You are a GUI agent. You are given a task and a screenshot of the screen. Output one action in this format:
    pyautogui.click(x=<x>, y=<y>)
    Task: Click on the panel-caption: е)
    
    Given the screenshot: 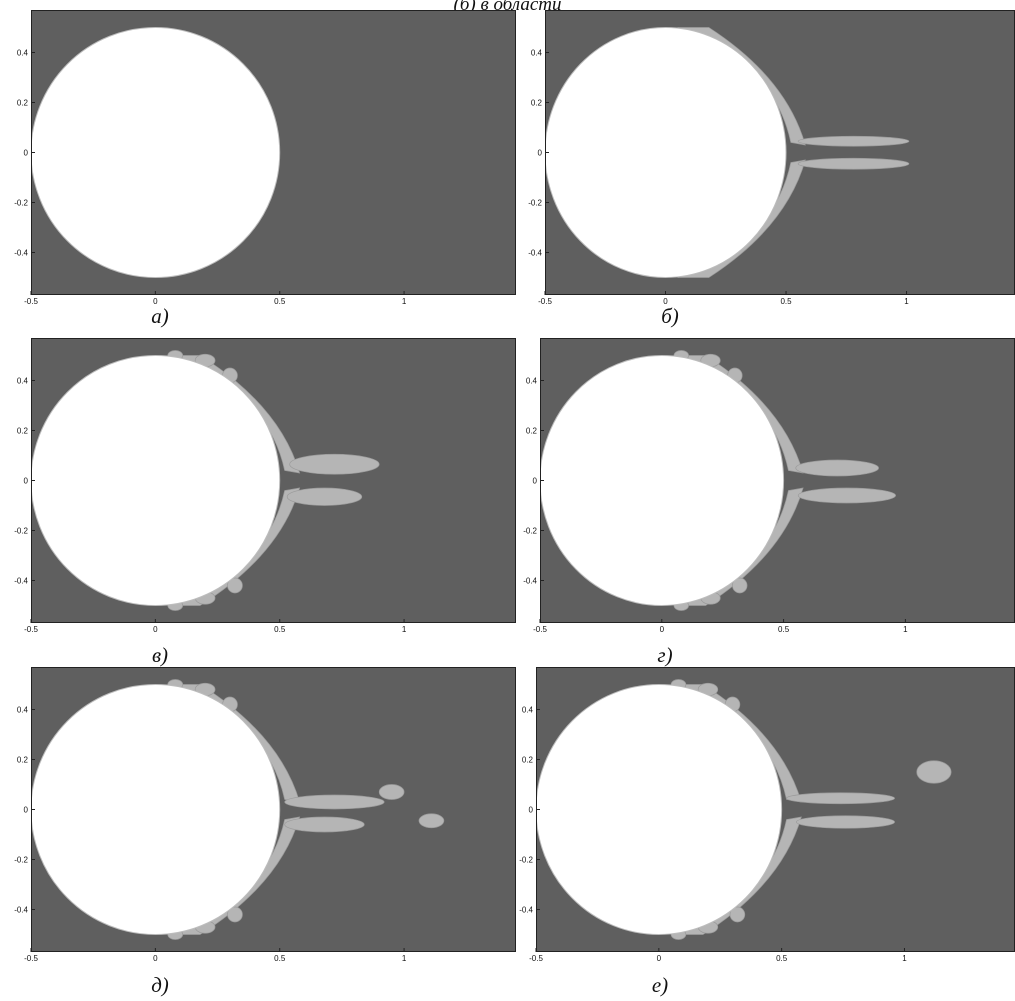 What is the action you would take?
    pyautogui.click(x=660, y=985)
    